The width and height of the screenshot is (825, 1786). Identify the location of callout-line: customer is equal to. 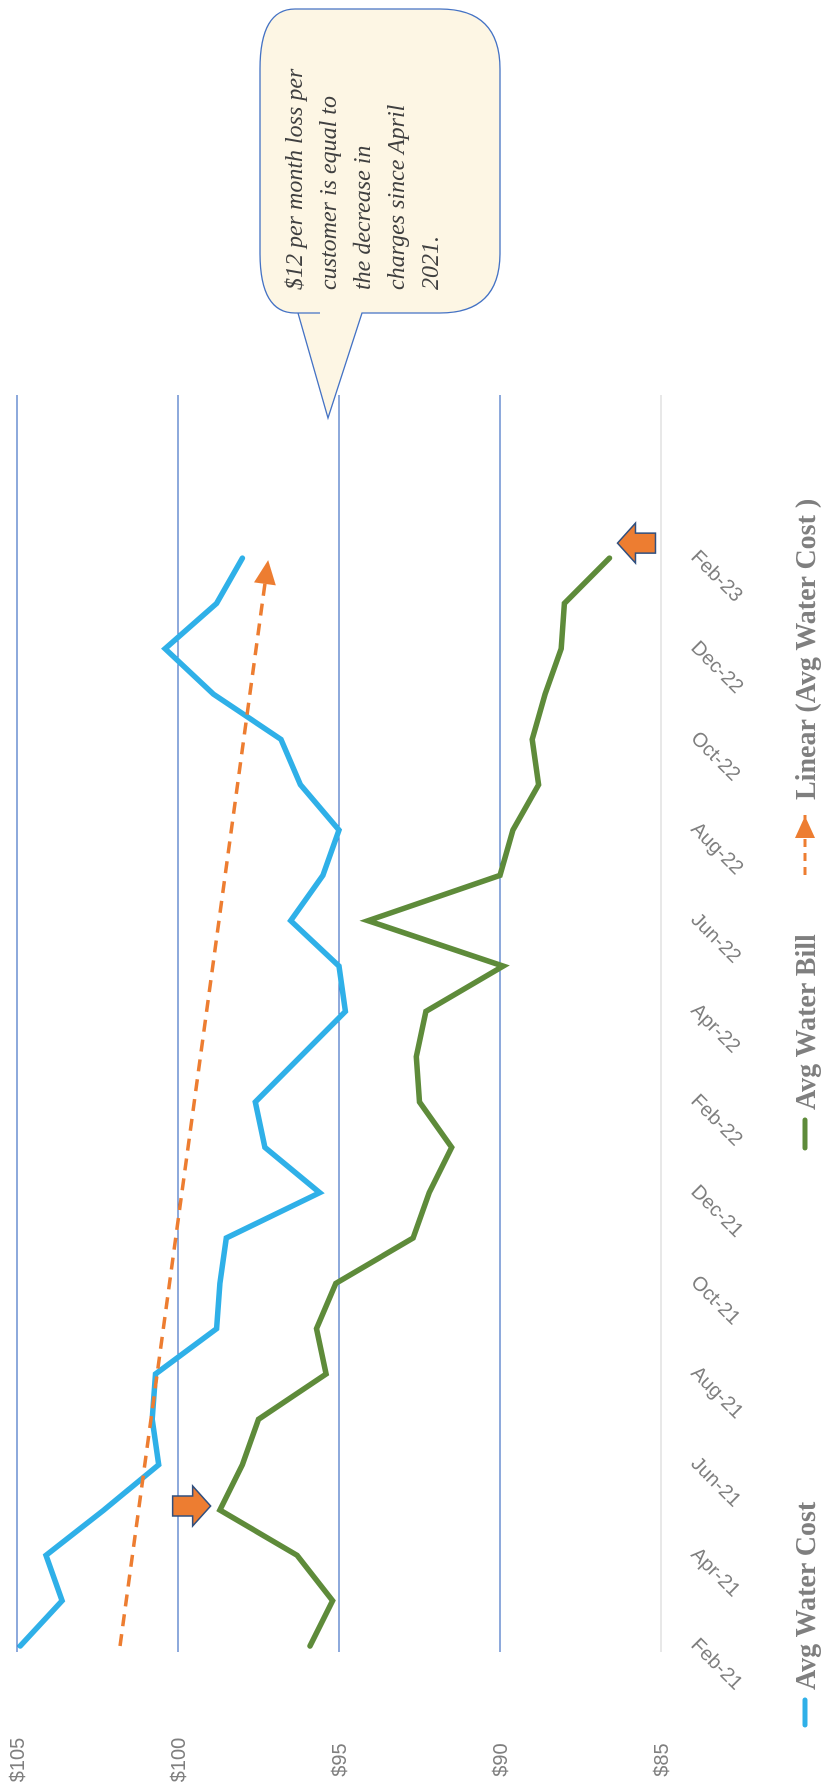
(329, 193).